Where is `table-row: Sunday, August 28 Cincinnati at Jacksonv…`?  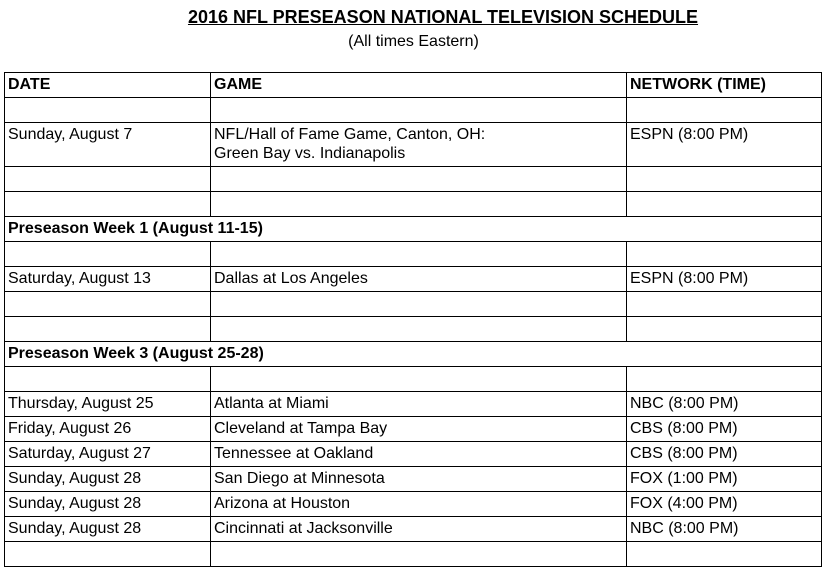 table-row: Sunday, August 28 Cincinnati at Jacksonv… is located at coordinates (413, 529).